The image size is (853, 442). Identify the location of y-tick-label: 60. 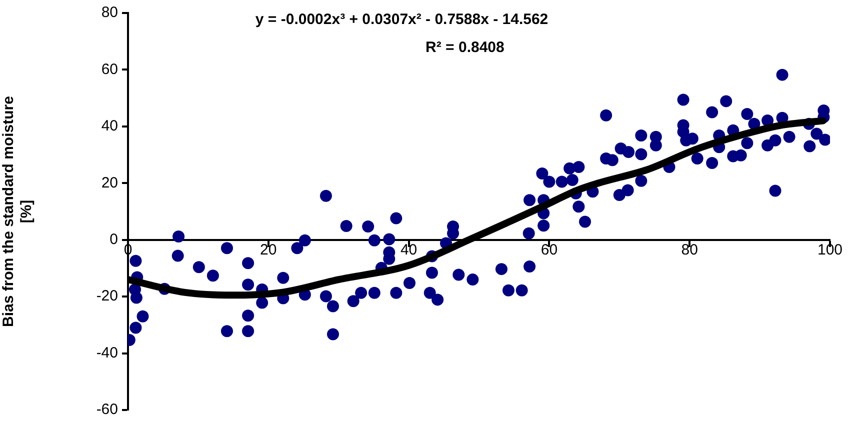
(109, 69).